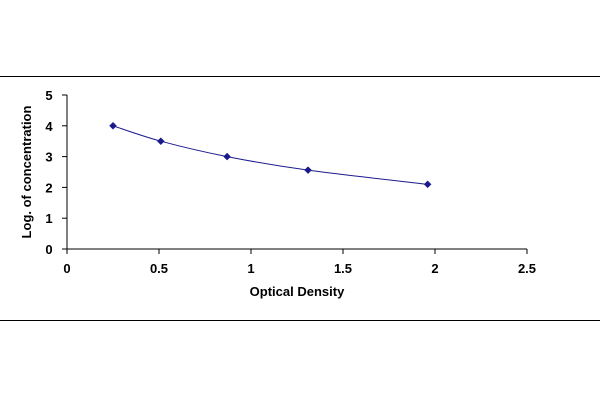  What do you see at coordinates (48, 187) in the screenshot?
I see `y-tick-label: 2` at bounding box center [48, 187].